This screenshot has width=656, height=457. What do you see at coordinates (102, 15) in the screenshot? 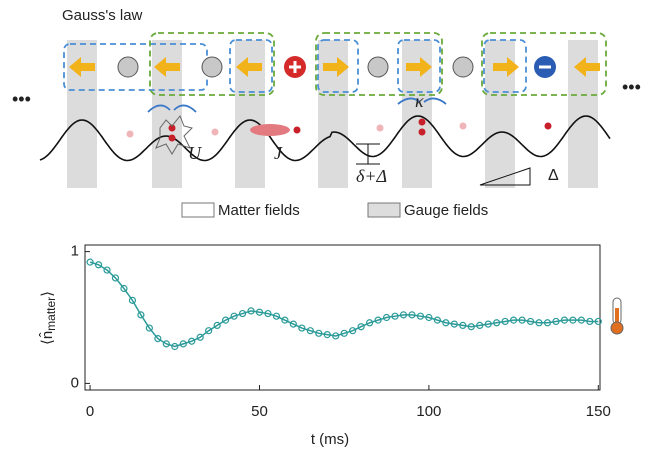
I see `diagram-title: Gauss's law` at bounding box center [102, 15].